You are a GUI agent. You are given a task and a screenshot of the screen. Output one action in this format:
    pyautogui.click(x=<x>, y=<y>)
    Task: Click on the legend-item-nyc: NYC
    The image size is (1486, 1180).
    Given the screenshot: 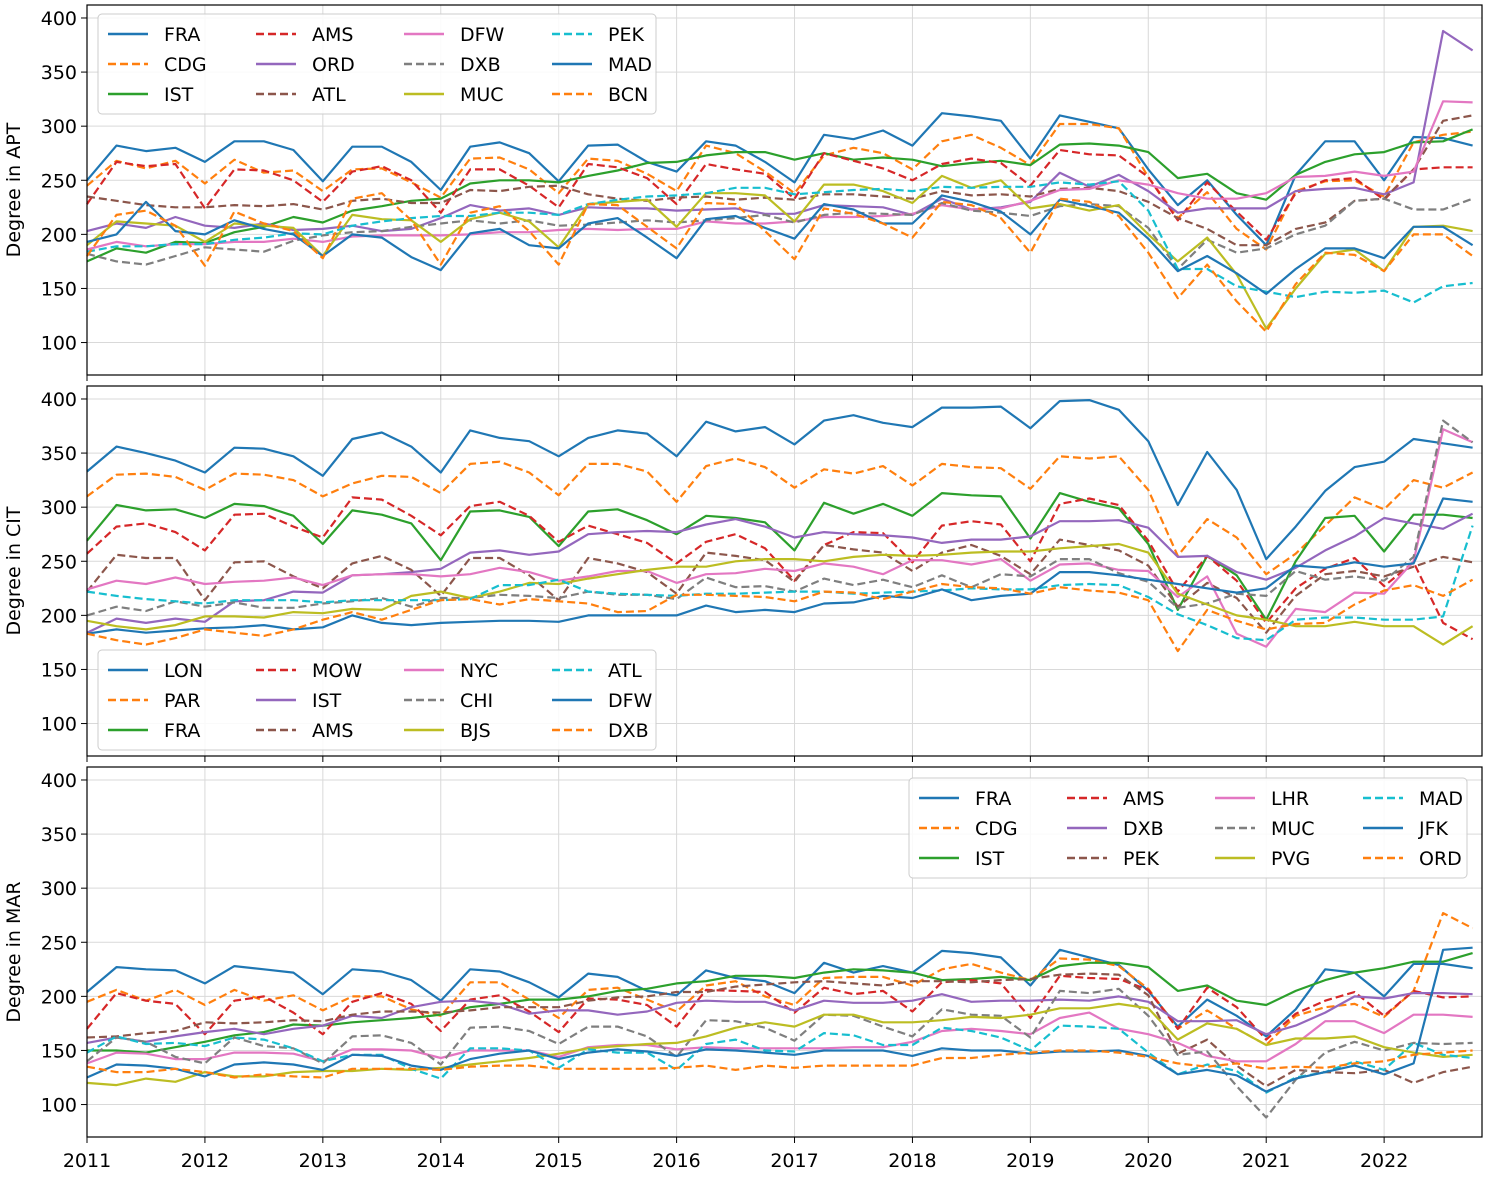 What is the action you would take?
    pyautogui.click(x=451, y=671)
    